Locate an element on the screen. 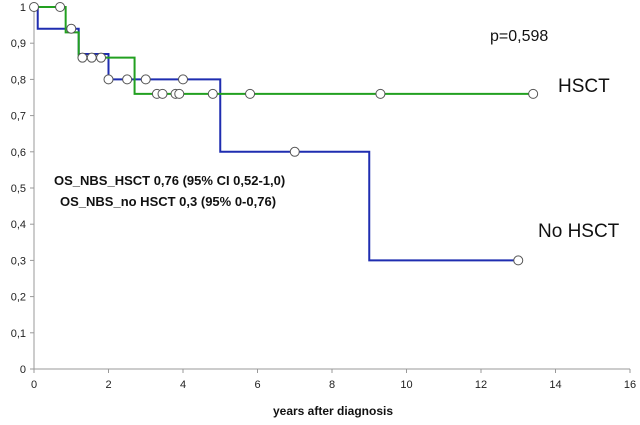 The image size is (640, 425). x-tick-label: 10 is located at coordinates (406, 385).